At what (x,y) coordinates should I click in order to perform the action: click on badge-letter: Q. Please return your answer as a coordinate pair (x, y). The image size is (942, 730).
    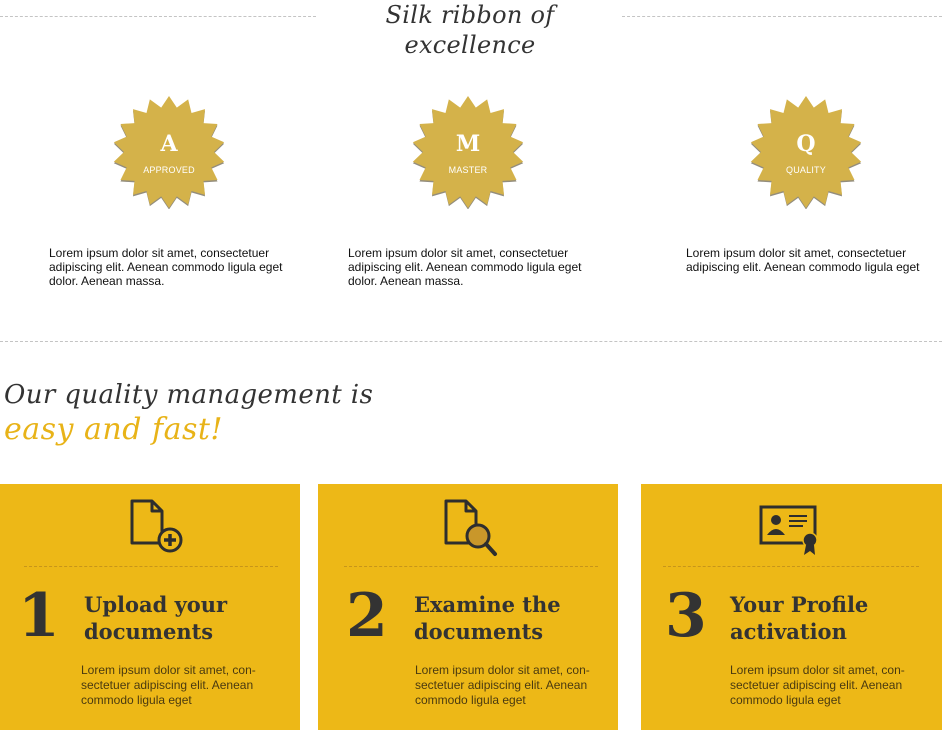
    Looking at the image, I should click on (806, 144).